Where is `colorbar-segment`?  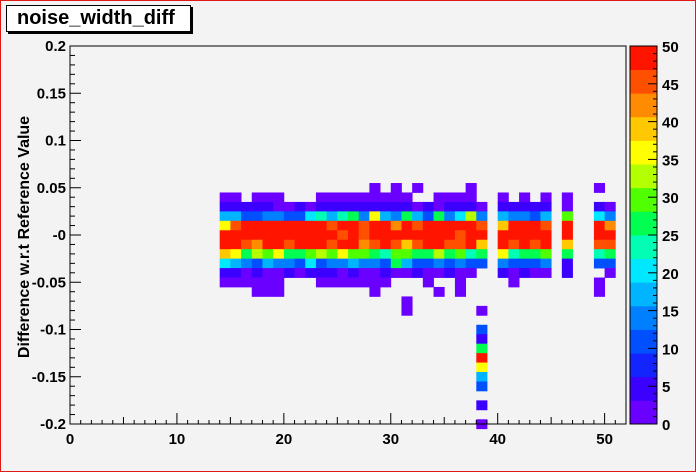 colorbar-segment is located at coordinates (643, 128).